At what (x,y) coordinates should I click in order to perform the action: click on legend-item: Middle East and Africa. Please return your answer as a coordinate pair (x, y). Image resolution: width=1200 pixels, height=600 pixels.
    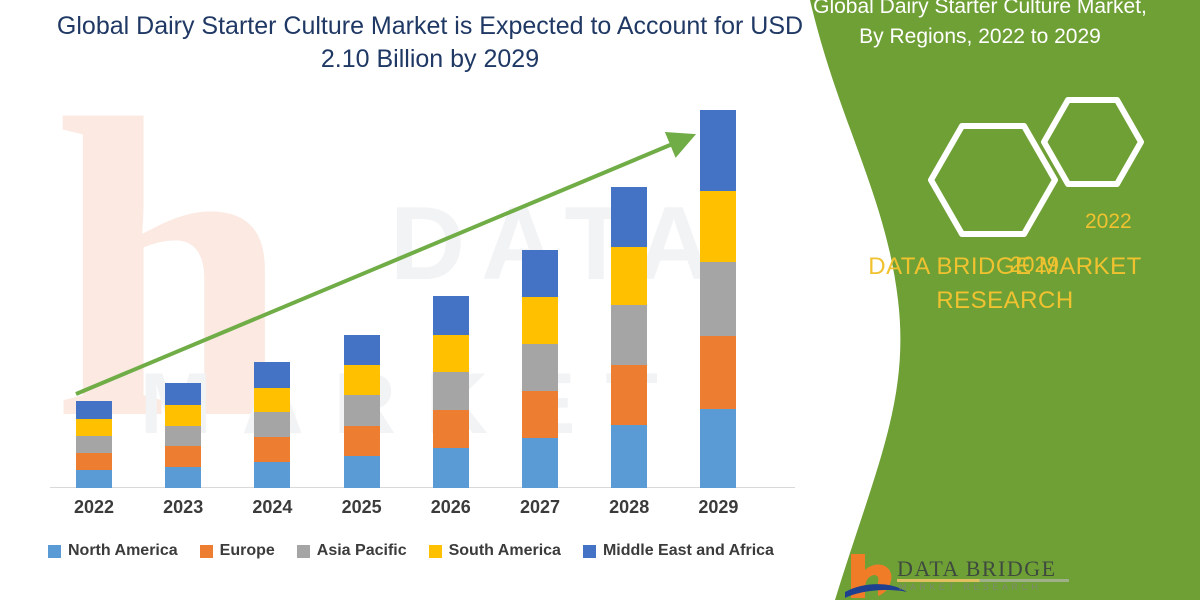
    Looking at the image, I should click on (678, 551).